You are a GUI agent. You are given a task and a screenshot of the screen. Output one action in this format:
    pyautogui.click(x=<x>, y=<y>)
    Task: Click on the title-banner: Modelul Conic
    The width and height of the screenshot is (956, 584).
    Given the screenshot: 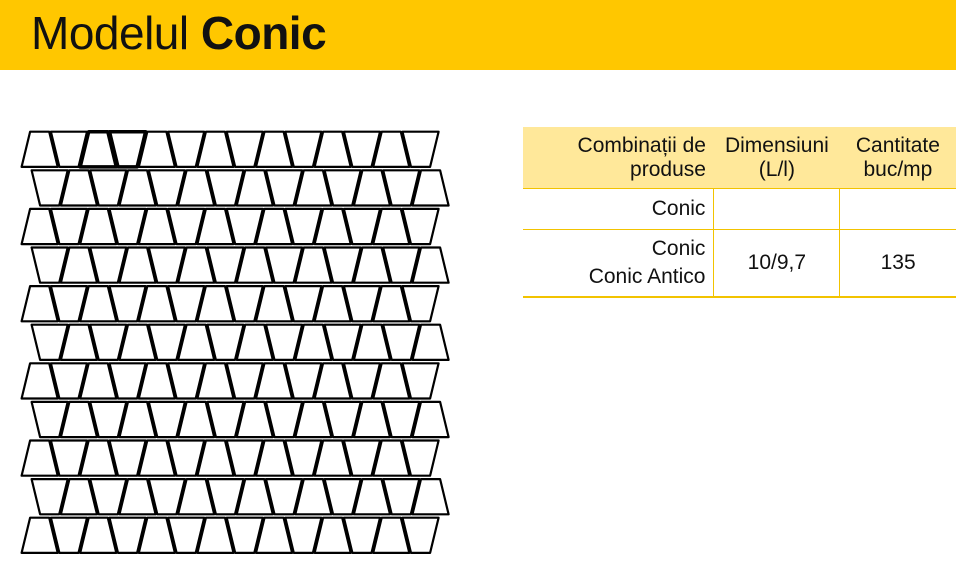 What is the action you would take?
    pyautogui.click(x=478, y=35)
    